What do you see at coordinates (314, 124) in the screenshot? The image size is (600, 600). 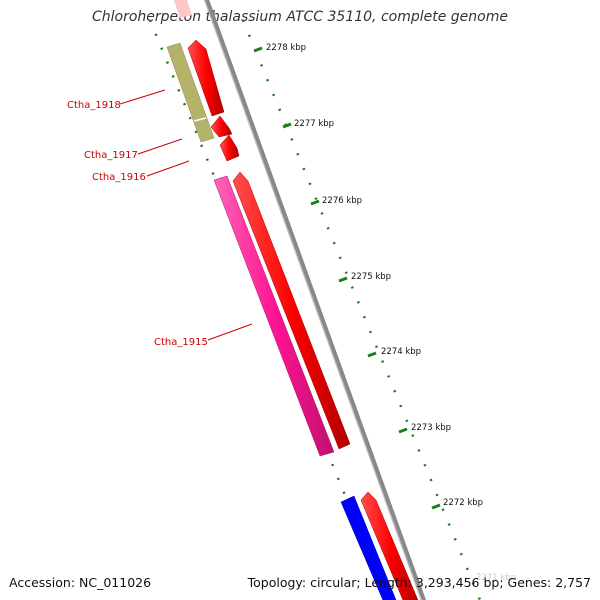 I see `scale-label: 2277 kbp` at bounding box center [314, 124].